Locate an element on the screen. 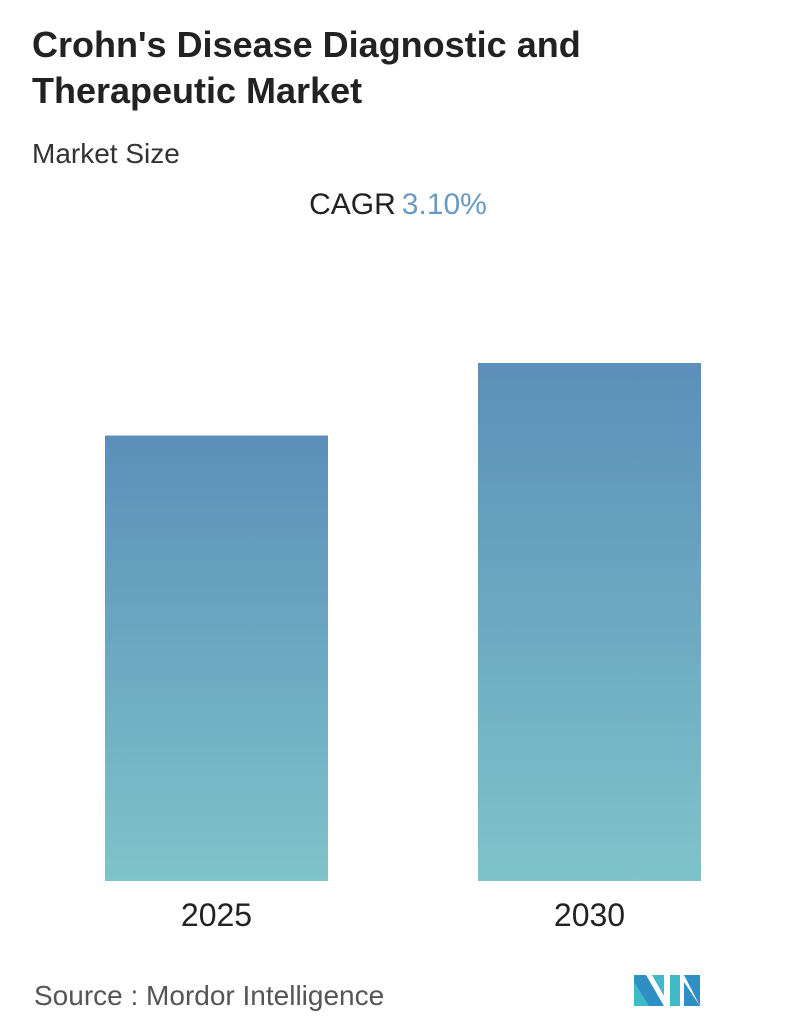  bar-2030 is located at coordinates (589, 622).